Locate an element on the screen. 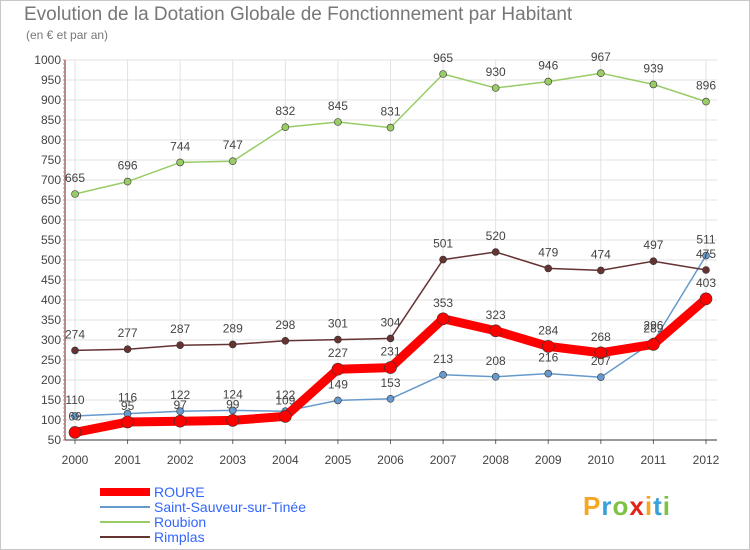  data-label-saint-sauveur-sur-tinee: 116 is located at coordinates (127, 398).